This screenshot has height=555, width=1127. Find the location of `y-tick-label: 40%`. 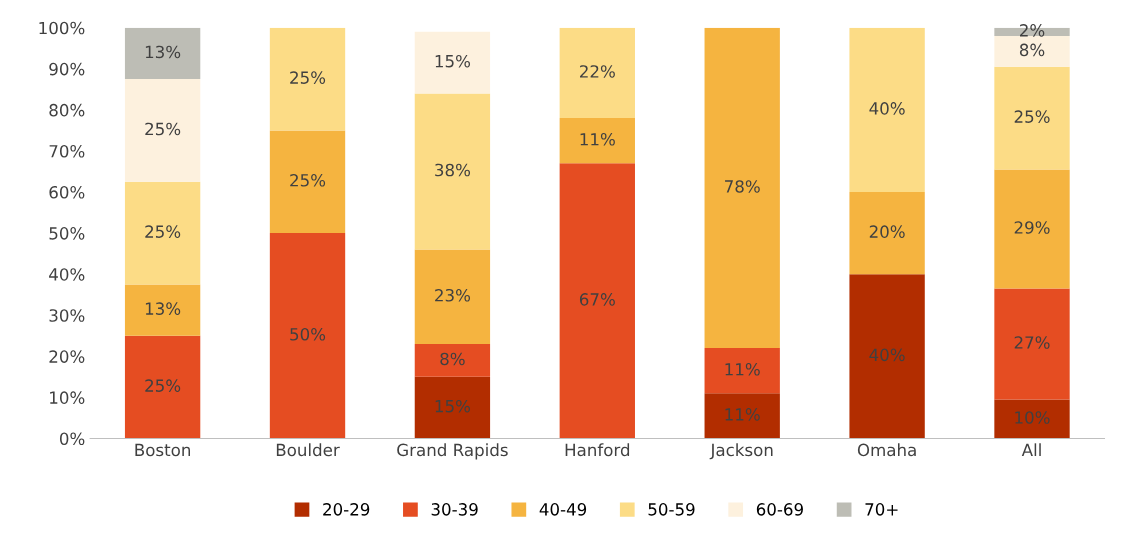

y-tick-label: 40% is located at coordinates (67, 274).